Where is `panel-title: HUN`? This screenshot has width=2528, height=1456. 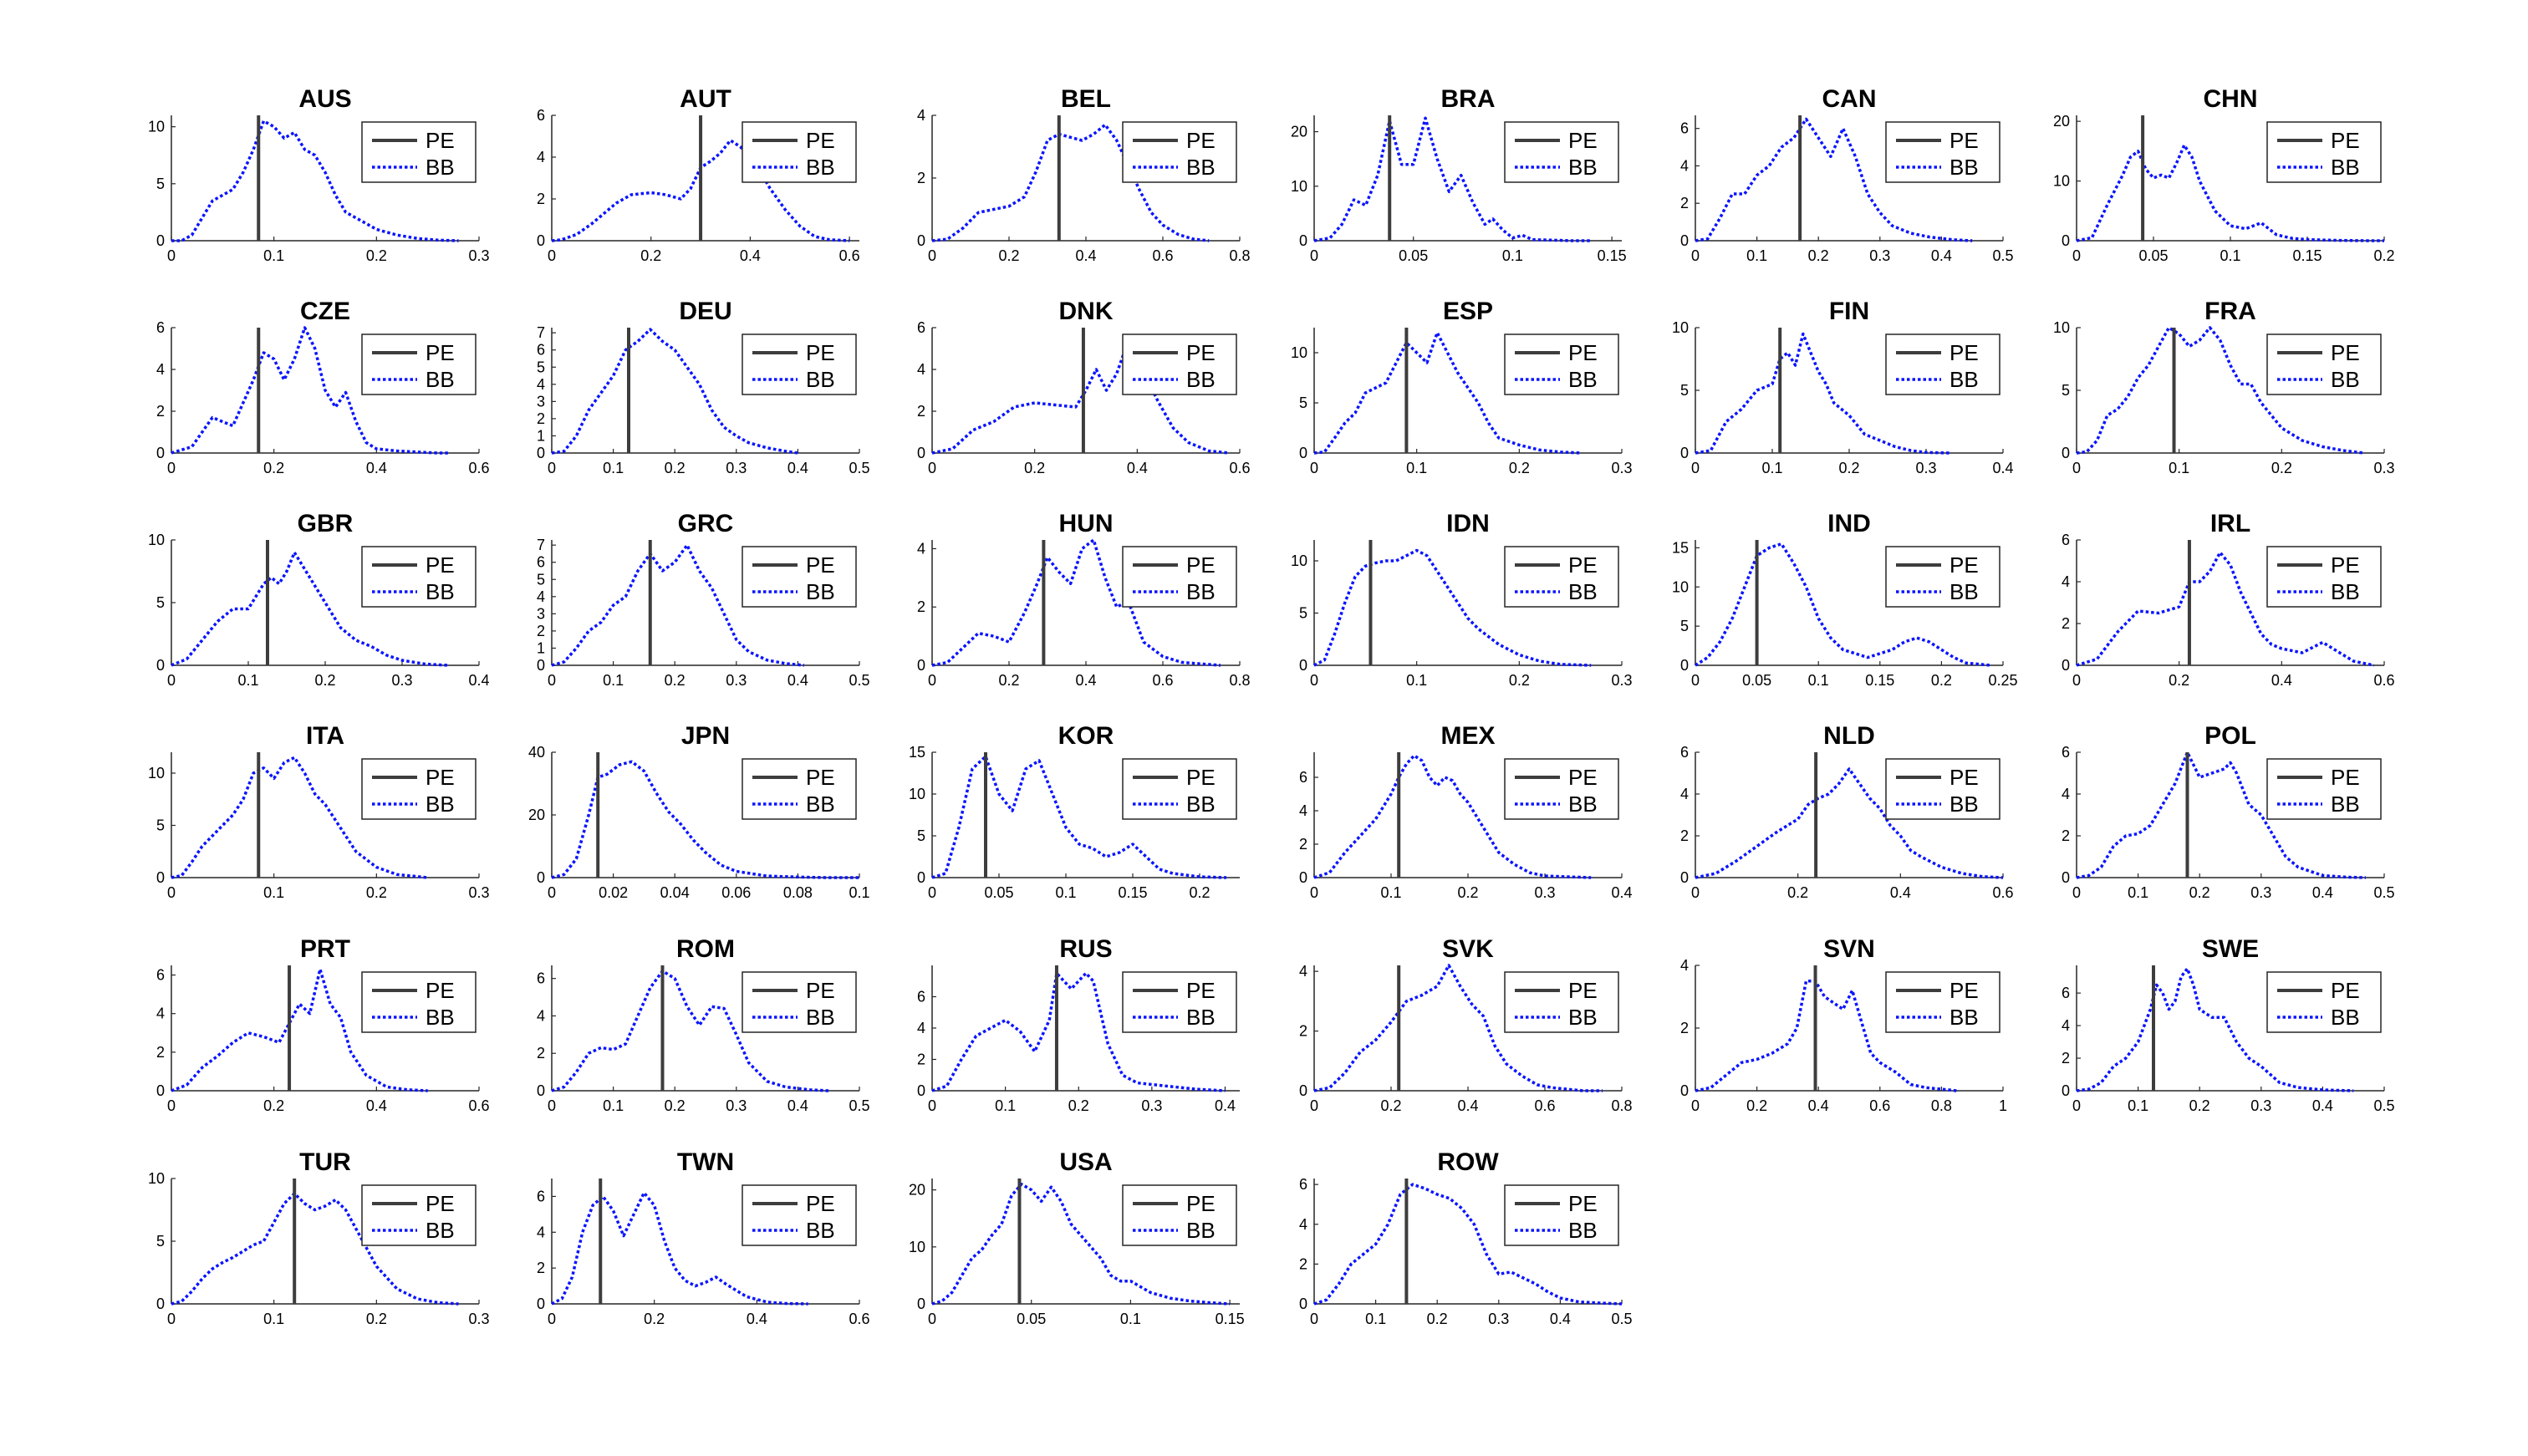 panel-title: HUN is located at coordinates (1086, 523).